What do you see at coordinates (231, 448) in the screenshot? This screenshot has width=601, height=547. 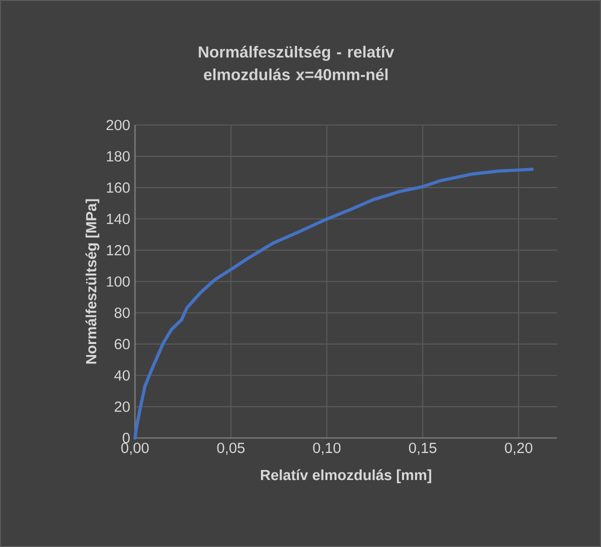 I see `x-tick-label: 0,05` at bounding box center [231, 448].